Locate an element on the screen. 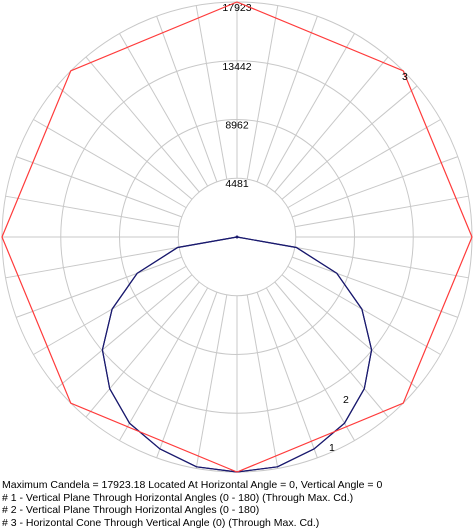 This screenshot has height=531, width=474. radial-tick-label: 17923 is located at coordinates (236, 8).